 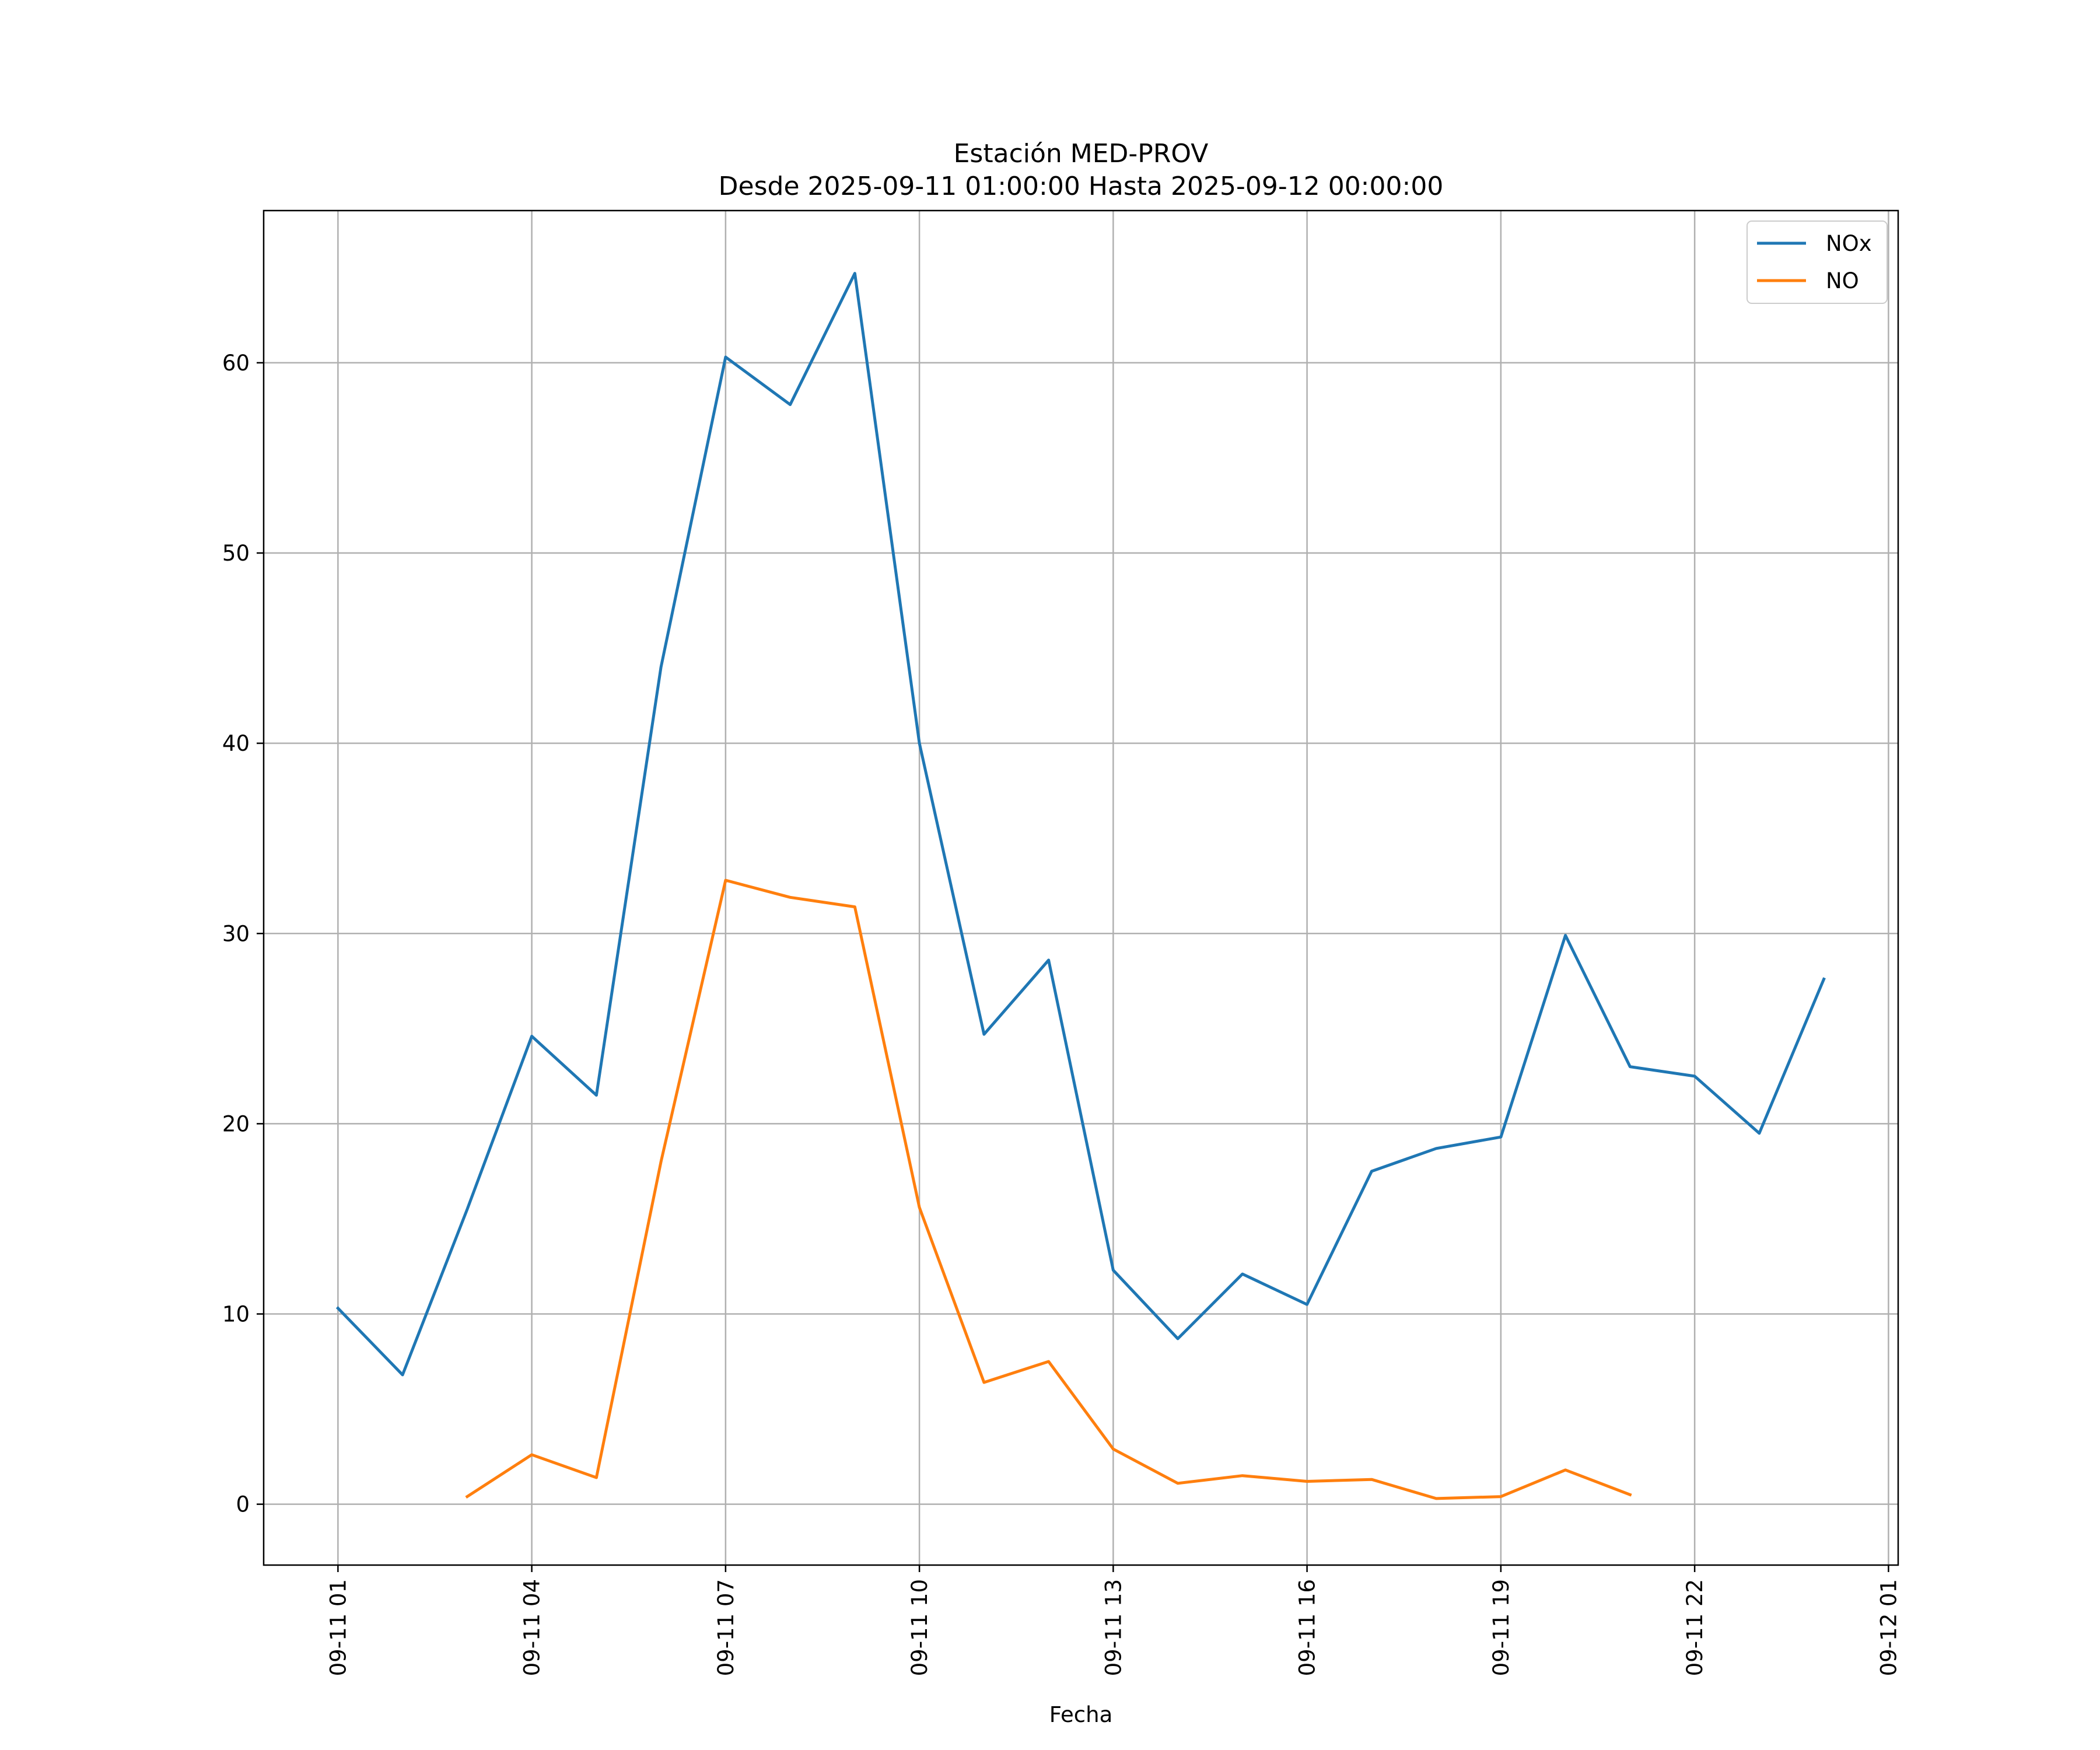 I want to click on y-tick-label: 40, so click(x=236, y=743).